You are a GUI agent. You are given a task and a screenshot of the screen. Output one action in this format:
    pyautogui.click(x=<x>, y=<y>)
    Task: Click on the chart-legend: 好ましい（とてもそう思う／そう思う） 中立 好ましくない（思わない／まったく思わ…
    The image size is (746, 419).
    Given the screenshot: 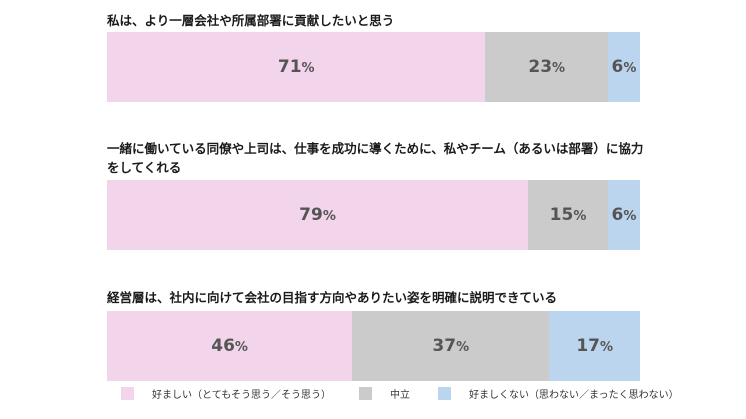 What is the action you would take?
    pyautogui.click(x=414, y=393)
    